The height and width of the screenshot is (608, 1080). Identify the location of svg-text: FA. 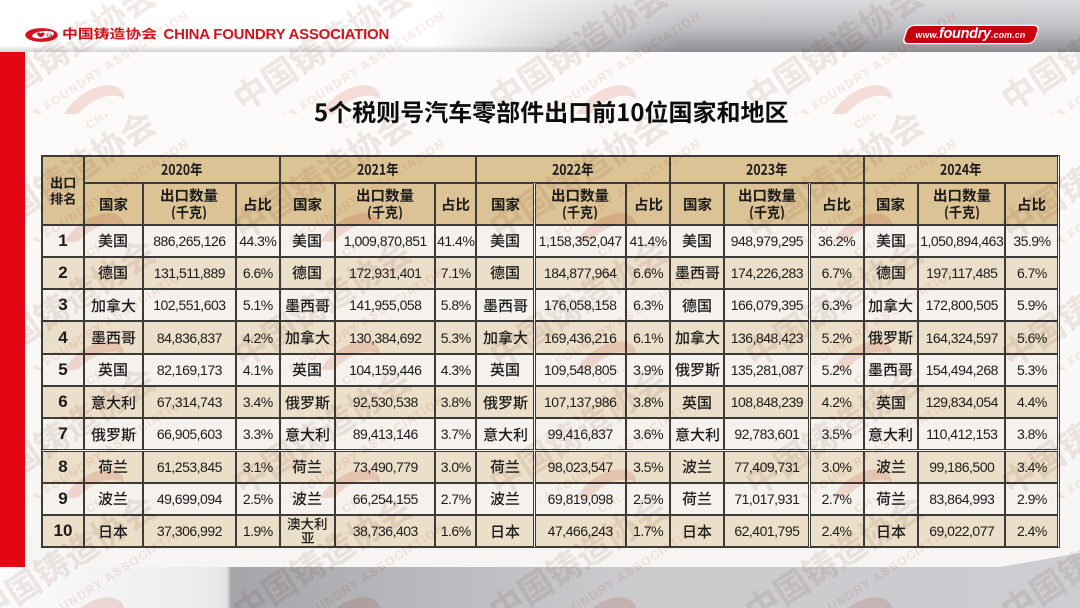
(50, 34).